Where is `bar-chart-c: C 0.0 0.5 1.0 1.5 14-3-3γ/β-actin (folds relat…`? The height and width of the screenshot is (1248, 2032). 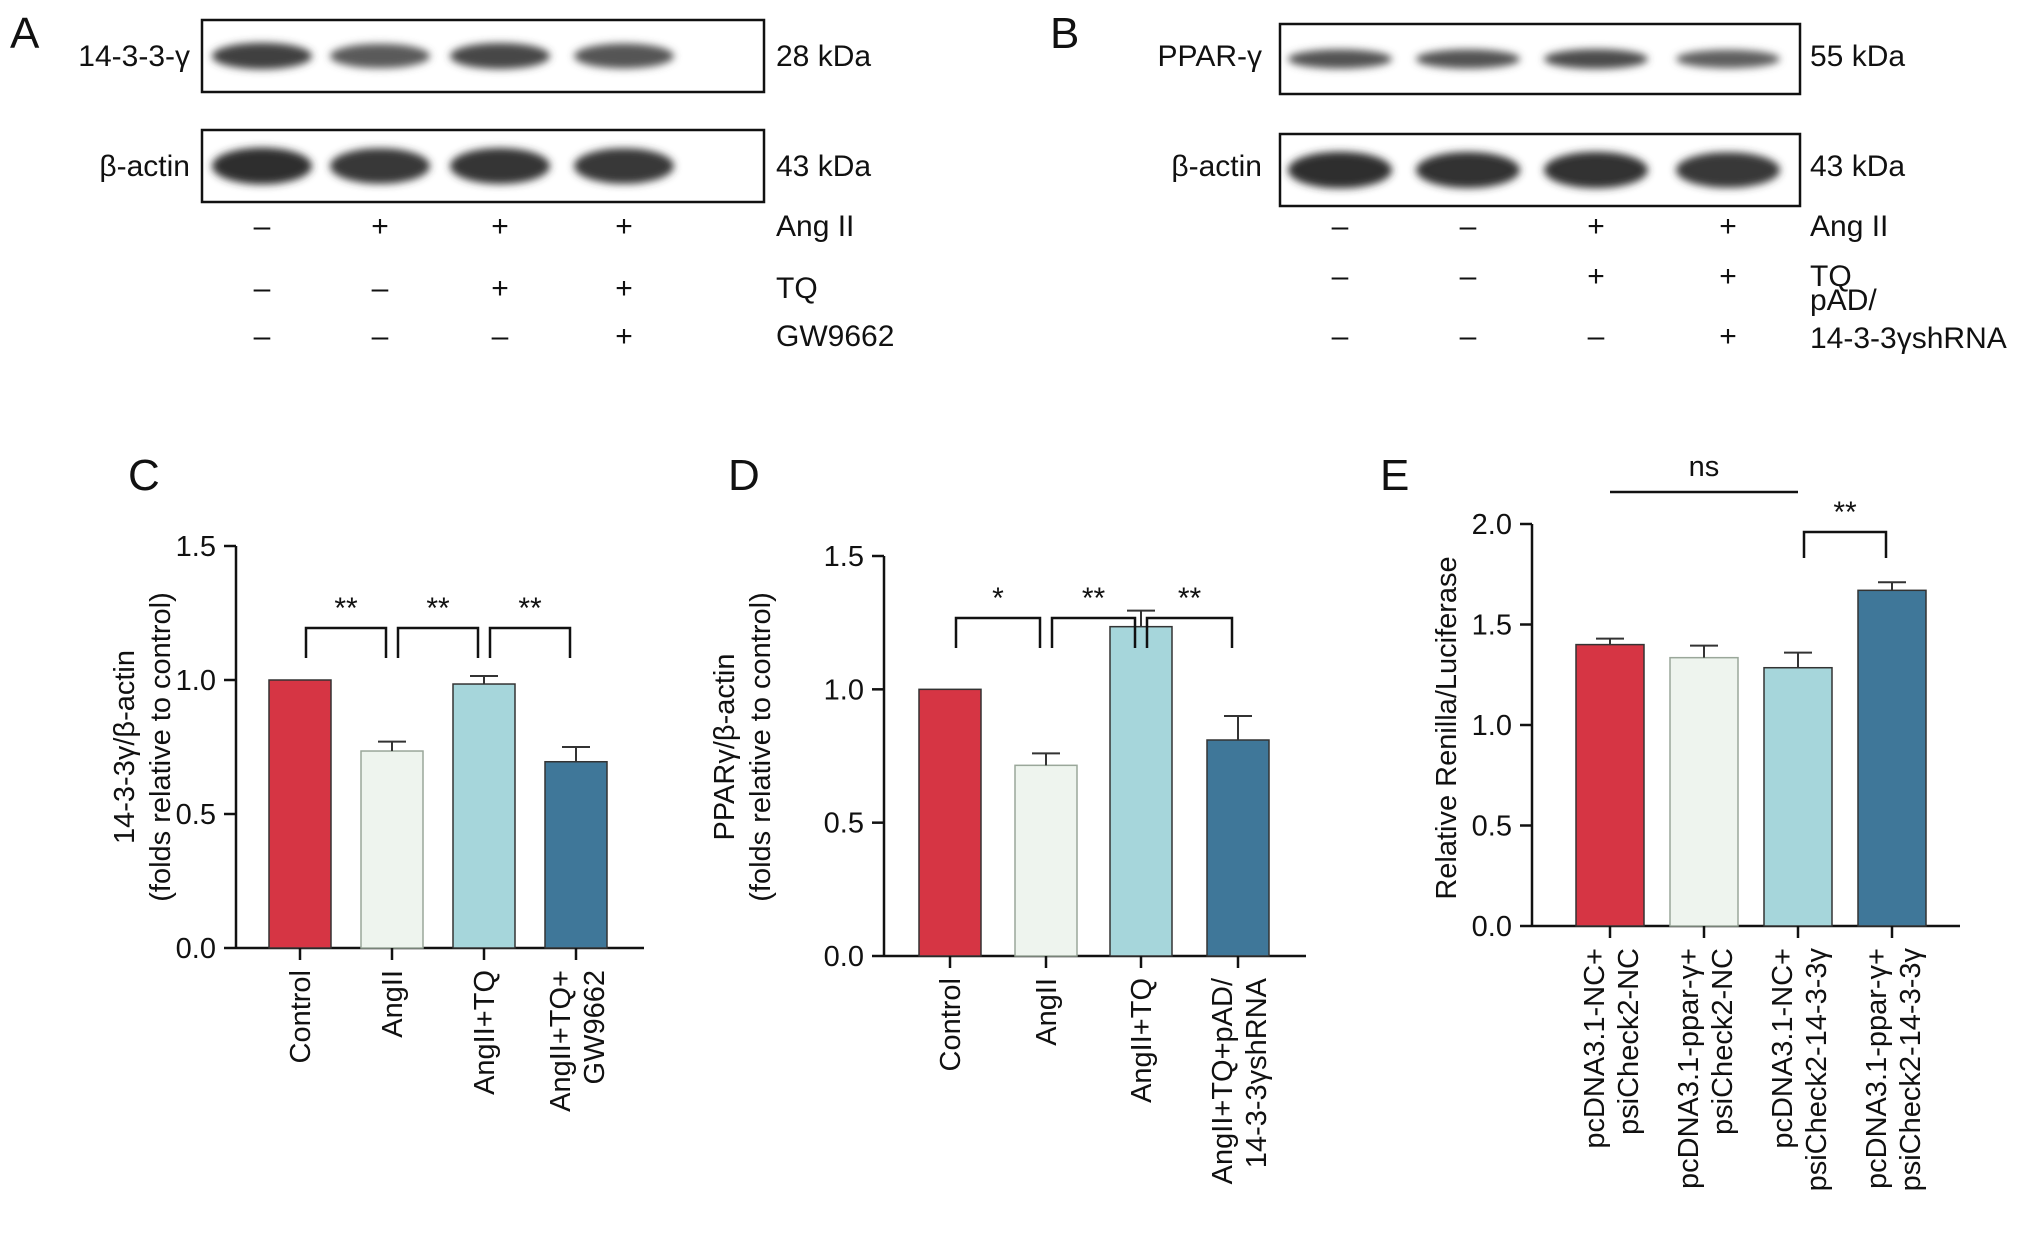
bar-chart-c: C 0.0 0.5 1.0 1.5 14-3-3γ/β-actin (folds relat… is located at coordinates (376, 781).